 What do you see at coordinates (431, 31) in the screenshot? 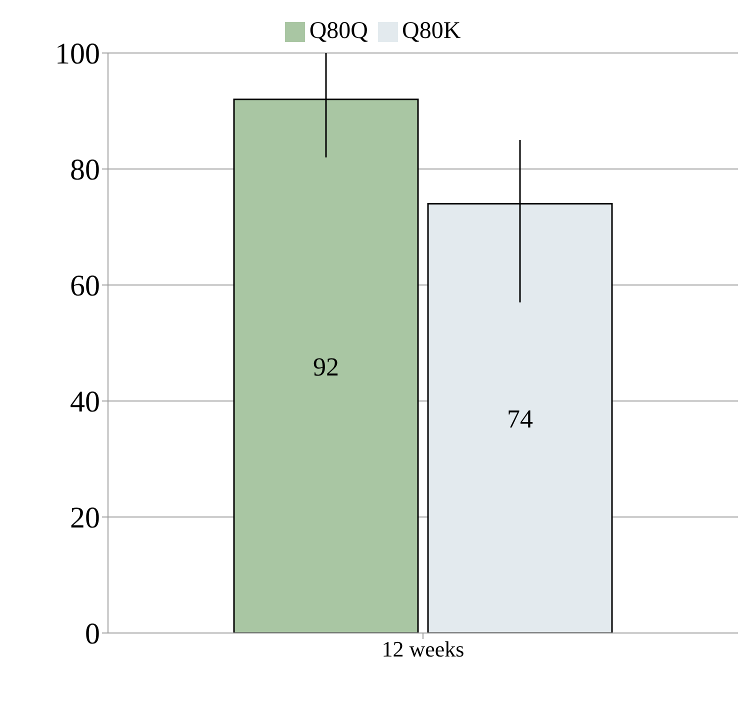
I see `legend-label: Q80K` at bounding box center [431, 31].